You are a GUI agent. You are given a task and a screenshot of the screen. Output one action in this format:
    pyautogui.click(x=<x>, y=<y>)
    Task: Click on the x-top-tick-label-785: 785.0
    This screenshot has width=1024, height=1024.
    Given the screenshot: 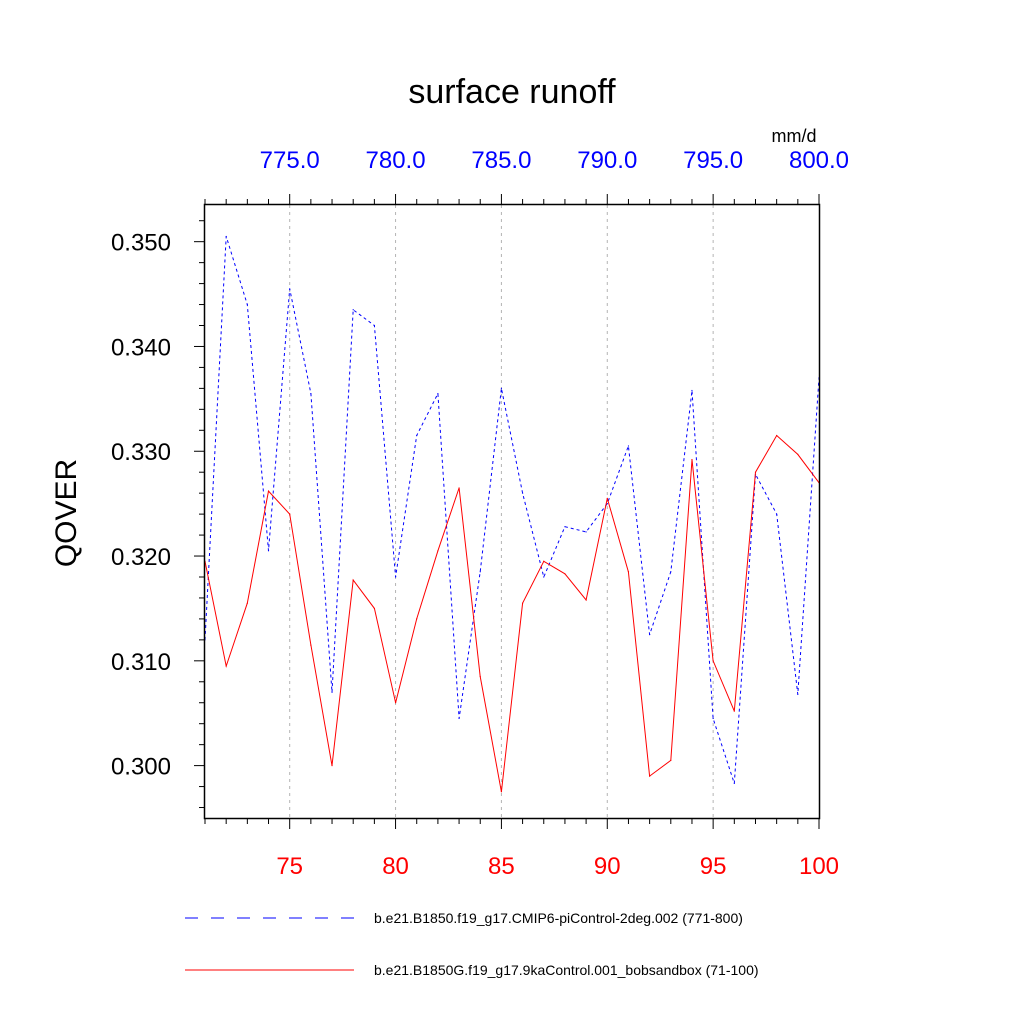 What is the action you would take?
    pyautogui.click(x=501, y=160)
    